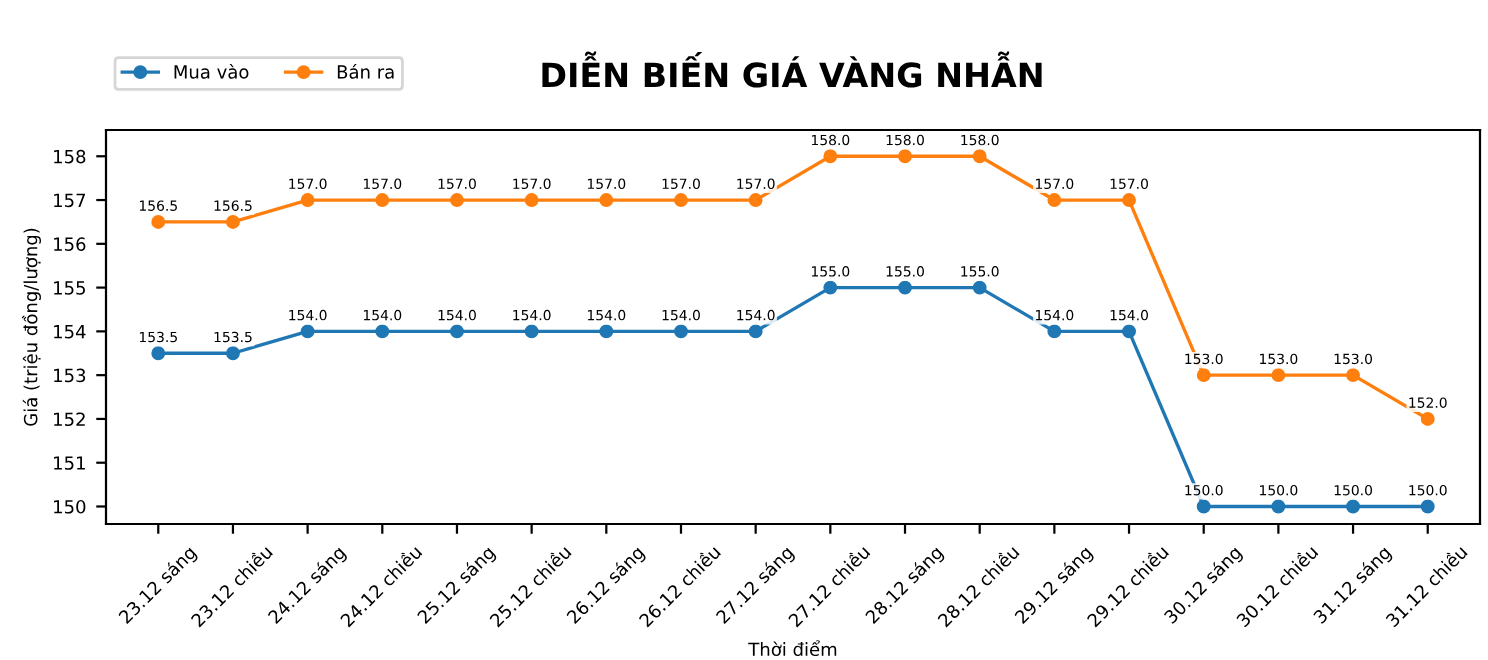 This screenshot has width=1488, height=660. What do you see at coordinates (211, 71) in the screenshot?
I see `legend-label: Mua vào` at bounding box center [211, 71].